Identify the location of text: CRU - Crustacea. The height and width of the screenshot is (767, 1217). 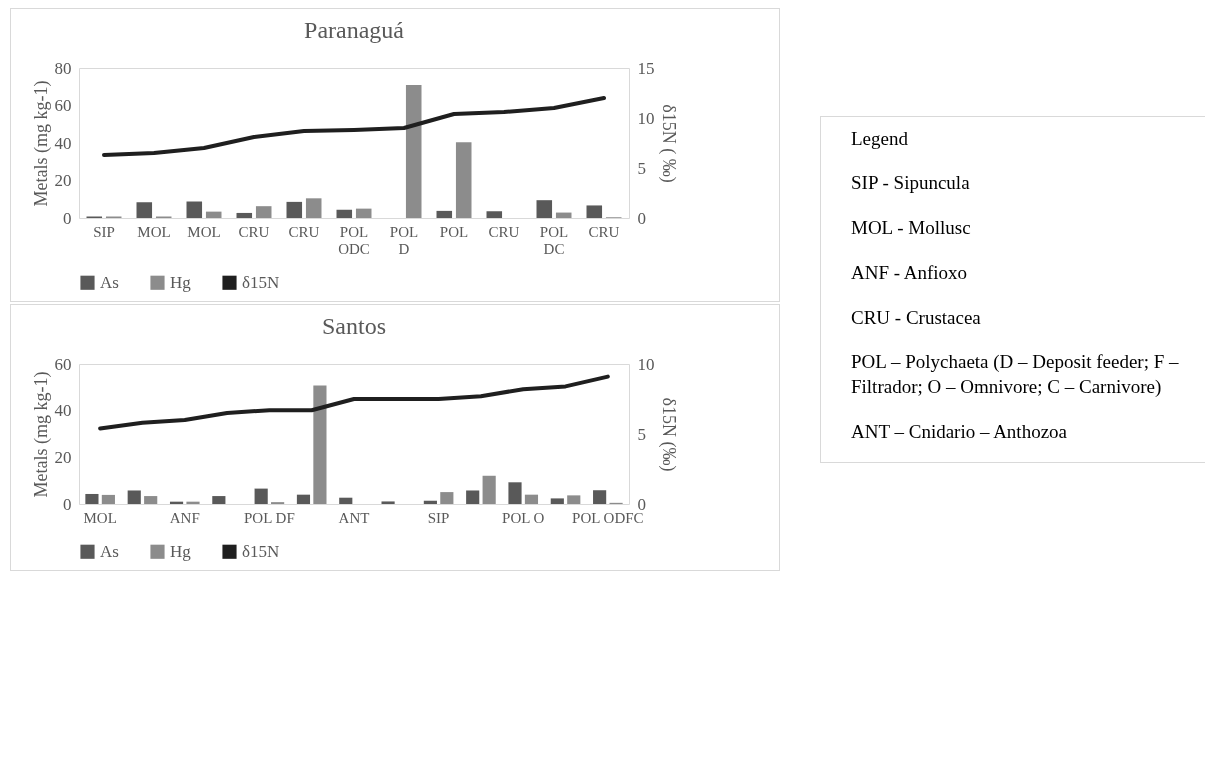
(916, 317).